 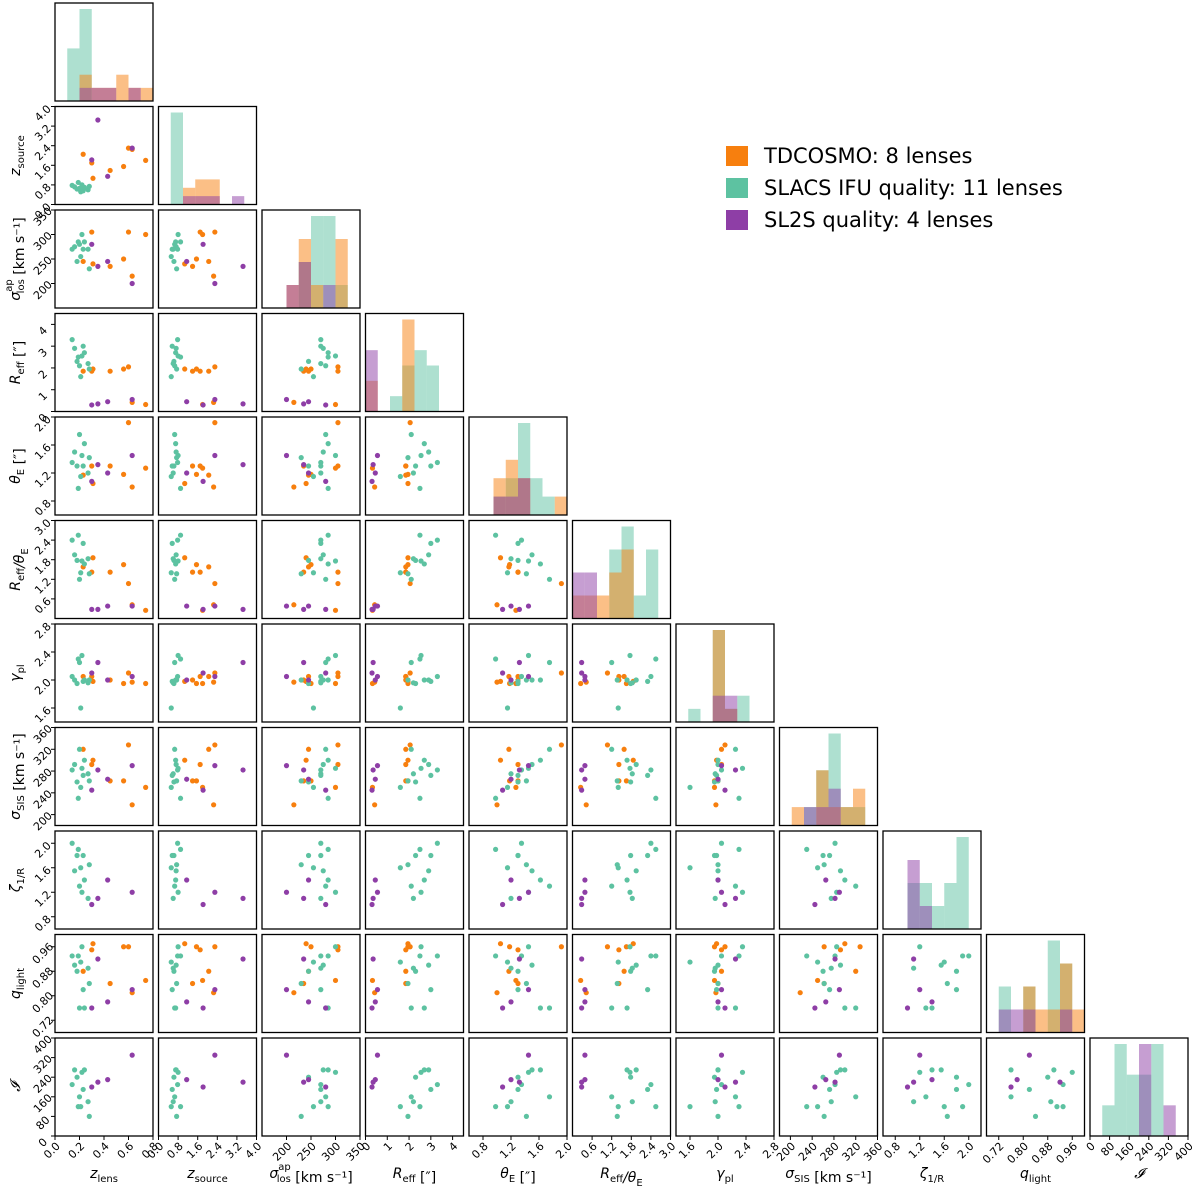 What do you see at coordinates (207, 362) in the screenshot?
I see `scatter-zs-vs-reff` at bounding box center [207, 362].